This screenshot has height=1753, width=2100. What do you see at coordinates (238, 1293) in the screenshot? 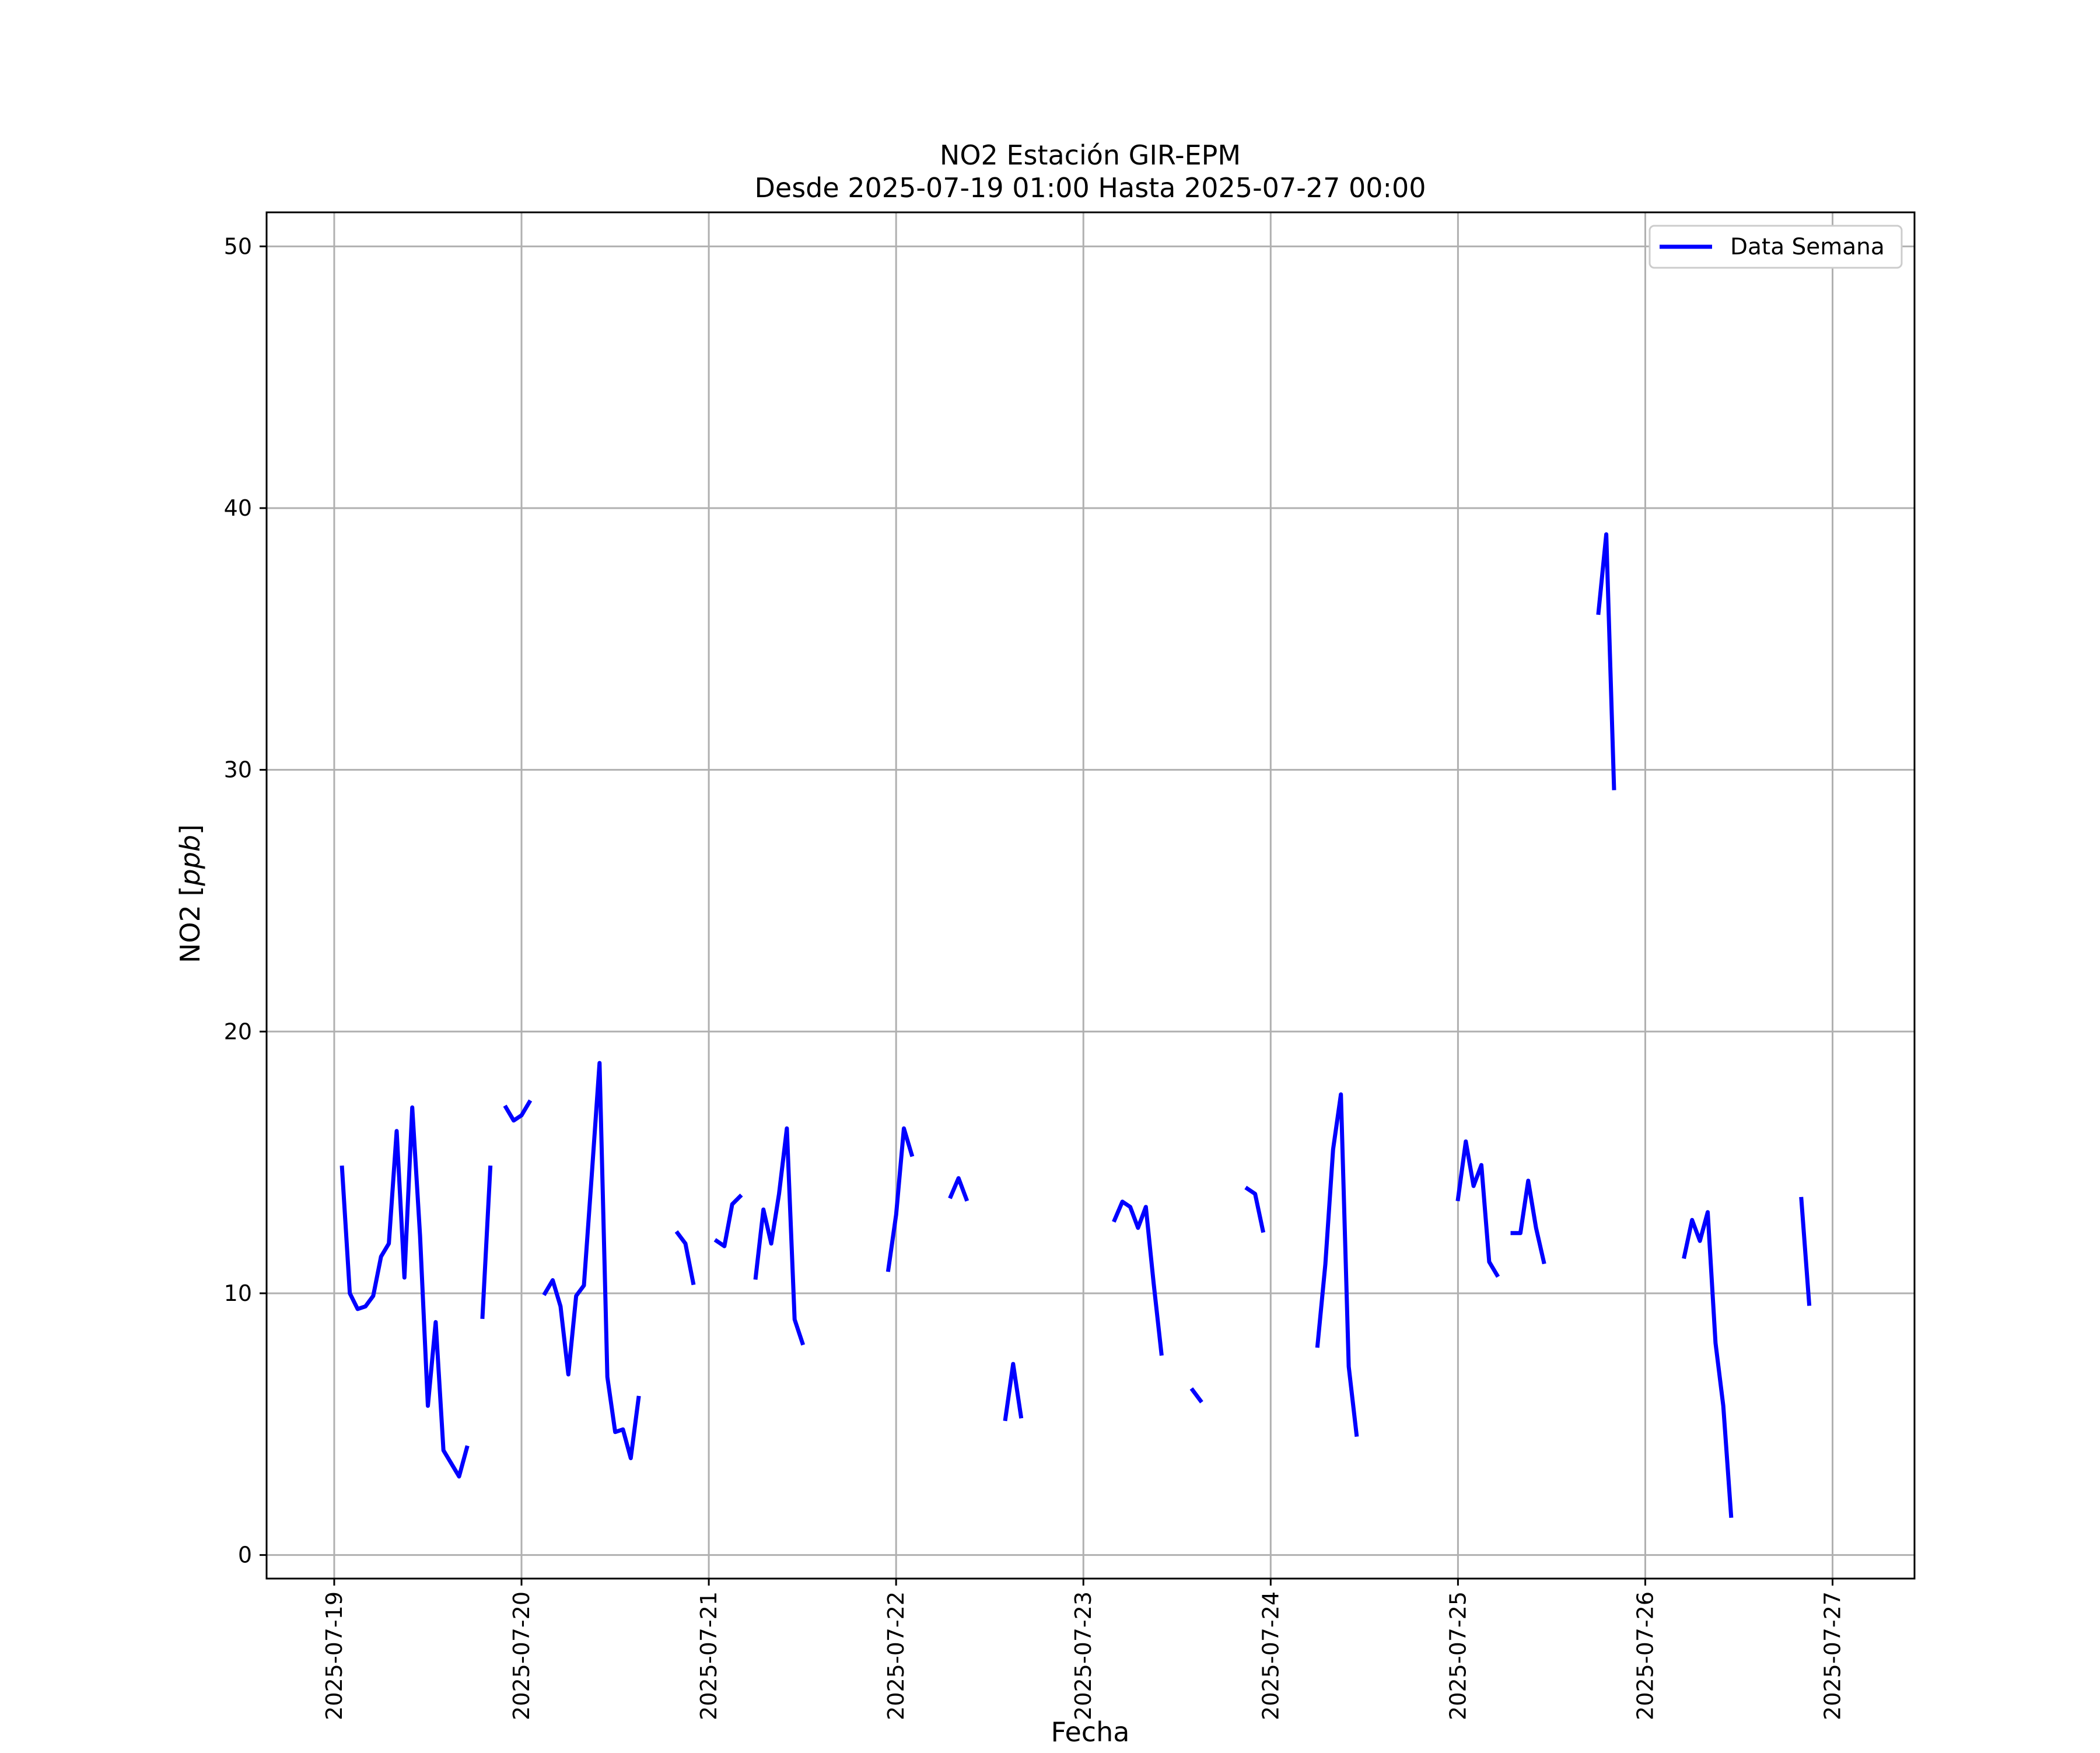
I see `y-tick-label: 10` at bounding box center [238, 1293].